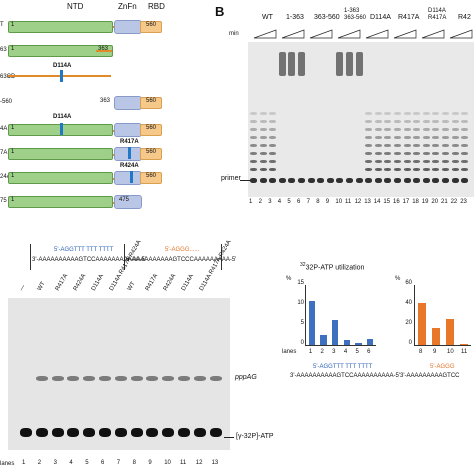  What do you see at coordinates (2, 25) in the screenshot?
I see `row-label: T` at bounding box center [2, 25].